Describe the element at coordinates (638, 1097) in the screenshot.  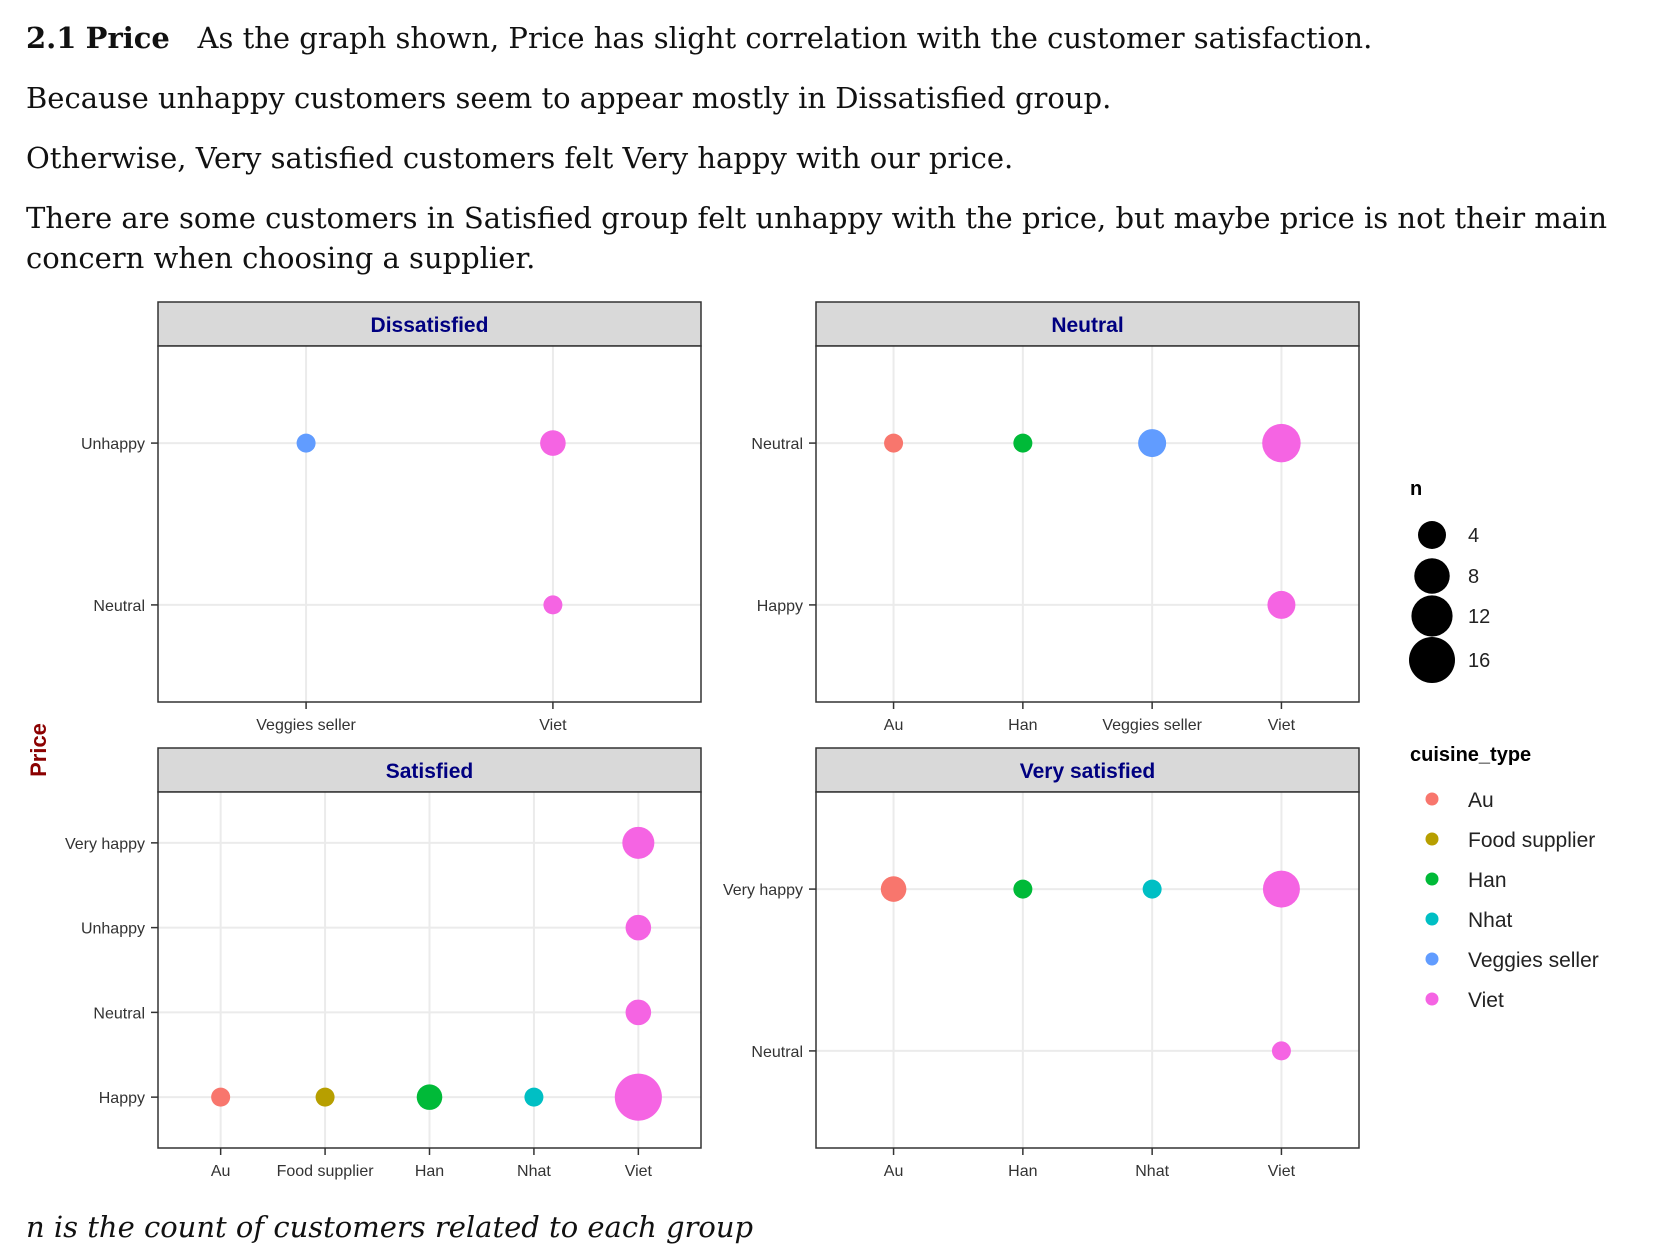
I see `data-point-satisfied-viet-happy` at that location.